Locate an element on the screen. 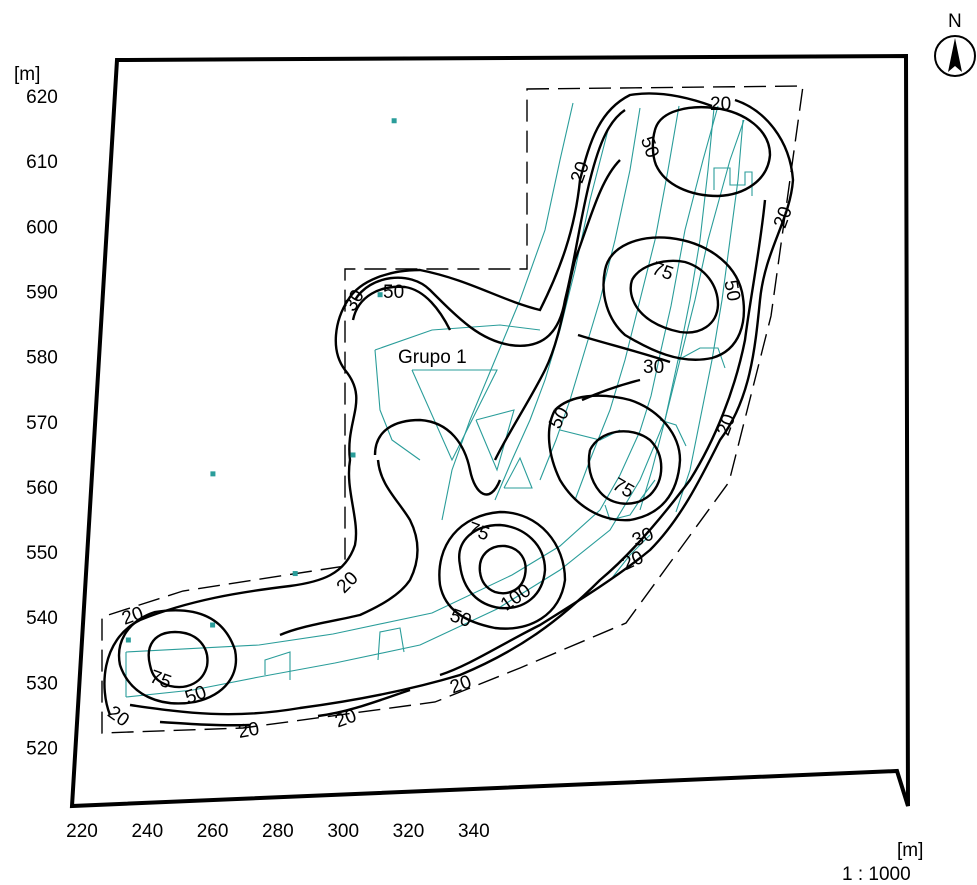  x-tick-label: 280 is located at coordinates (278, 831).